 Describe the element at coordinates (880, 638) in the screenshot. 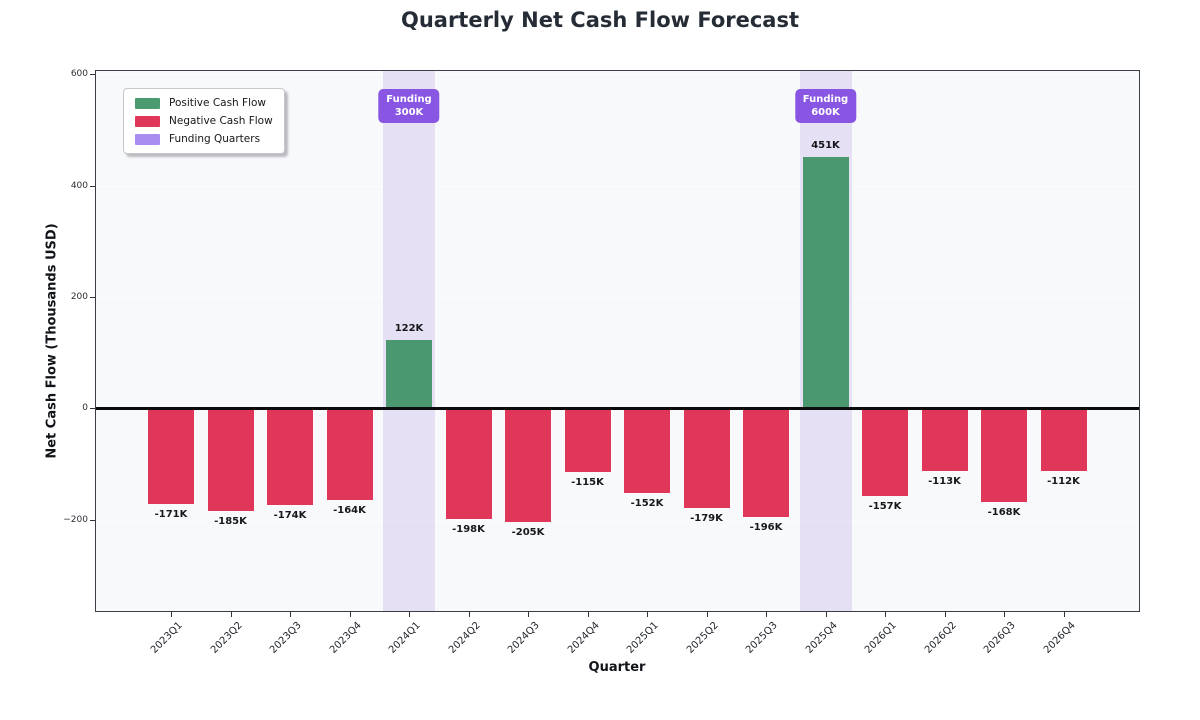

I see `x-tick-label: 2026Q1` at that location.